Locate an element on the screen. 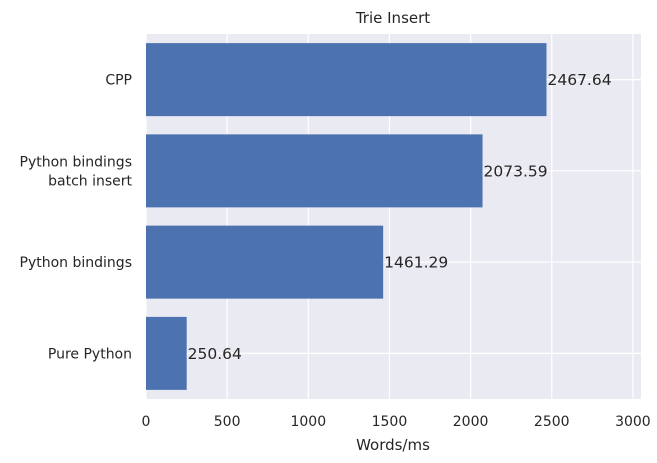 The image size is (657, 463). data-label: 250.64 is located at coordinates (215, 354).